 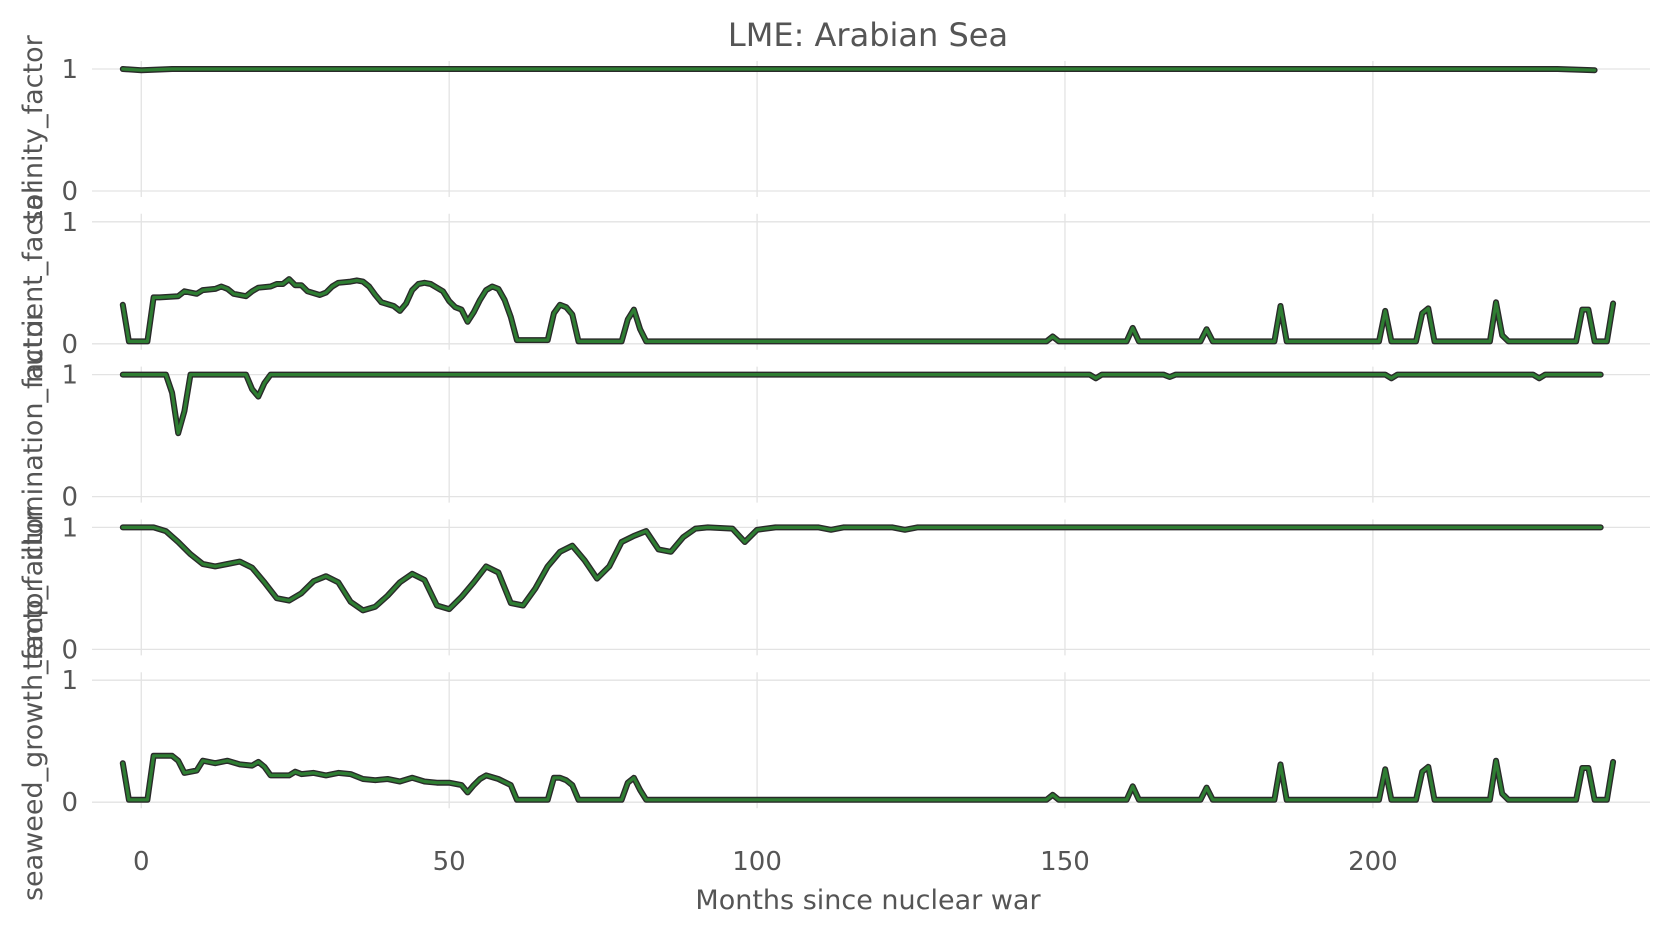 I want to click on y-axis-label-5: seaweed_growth_factor, so click(x=33, y=740).